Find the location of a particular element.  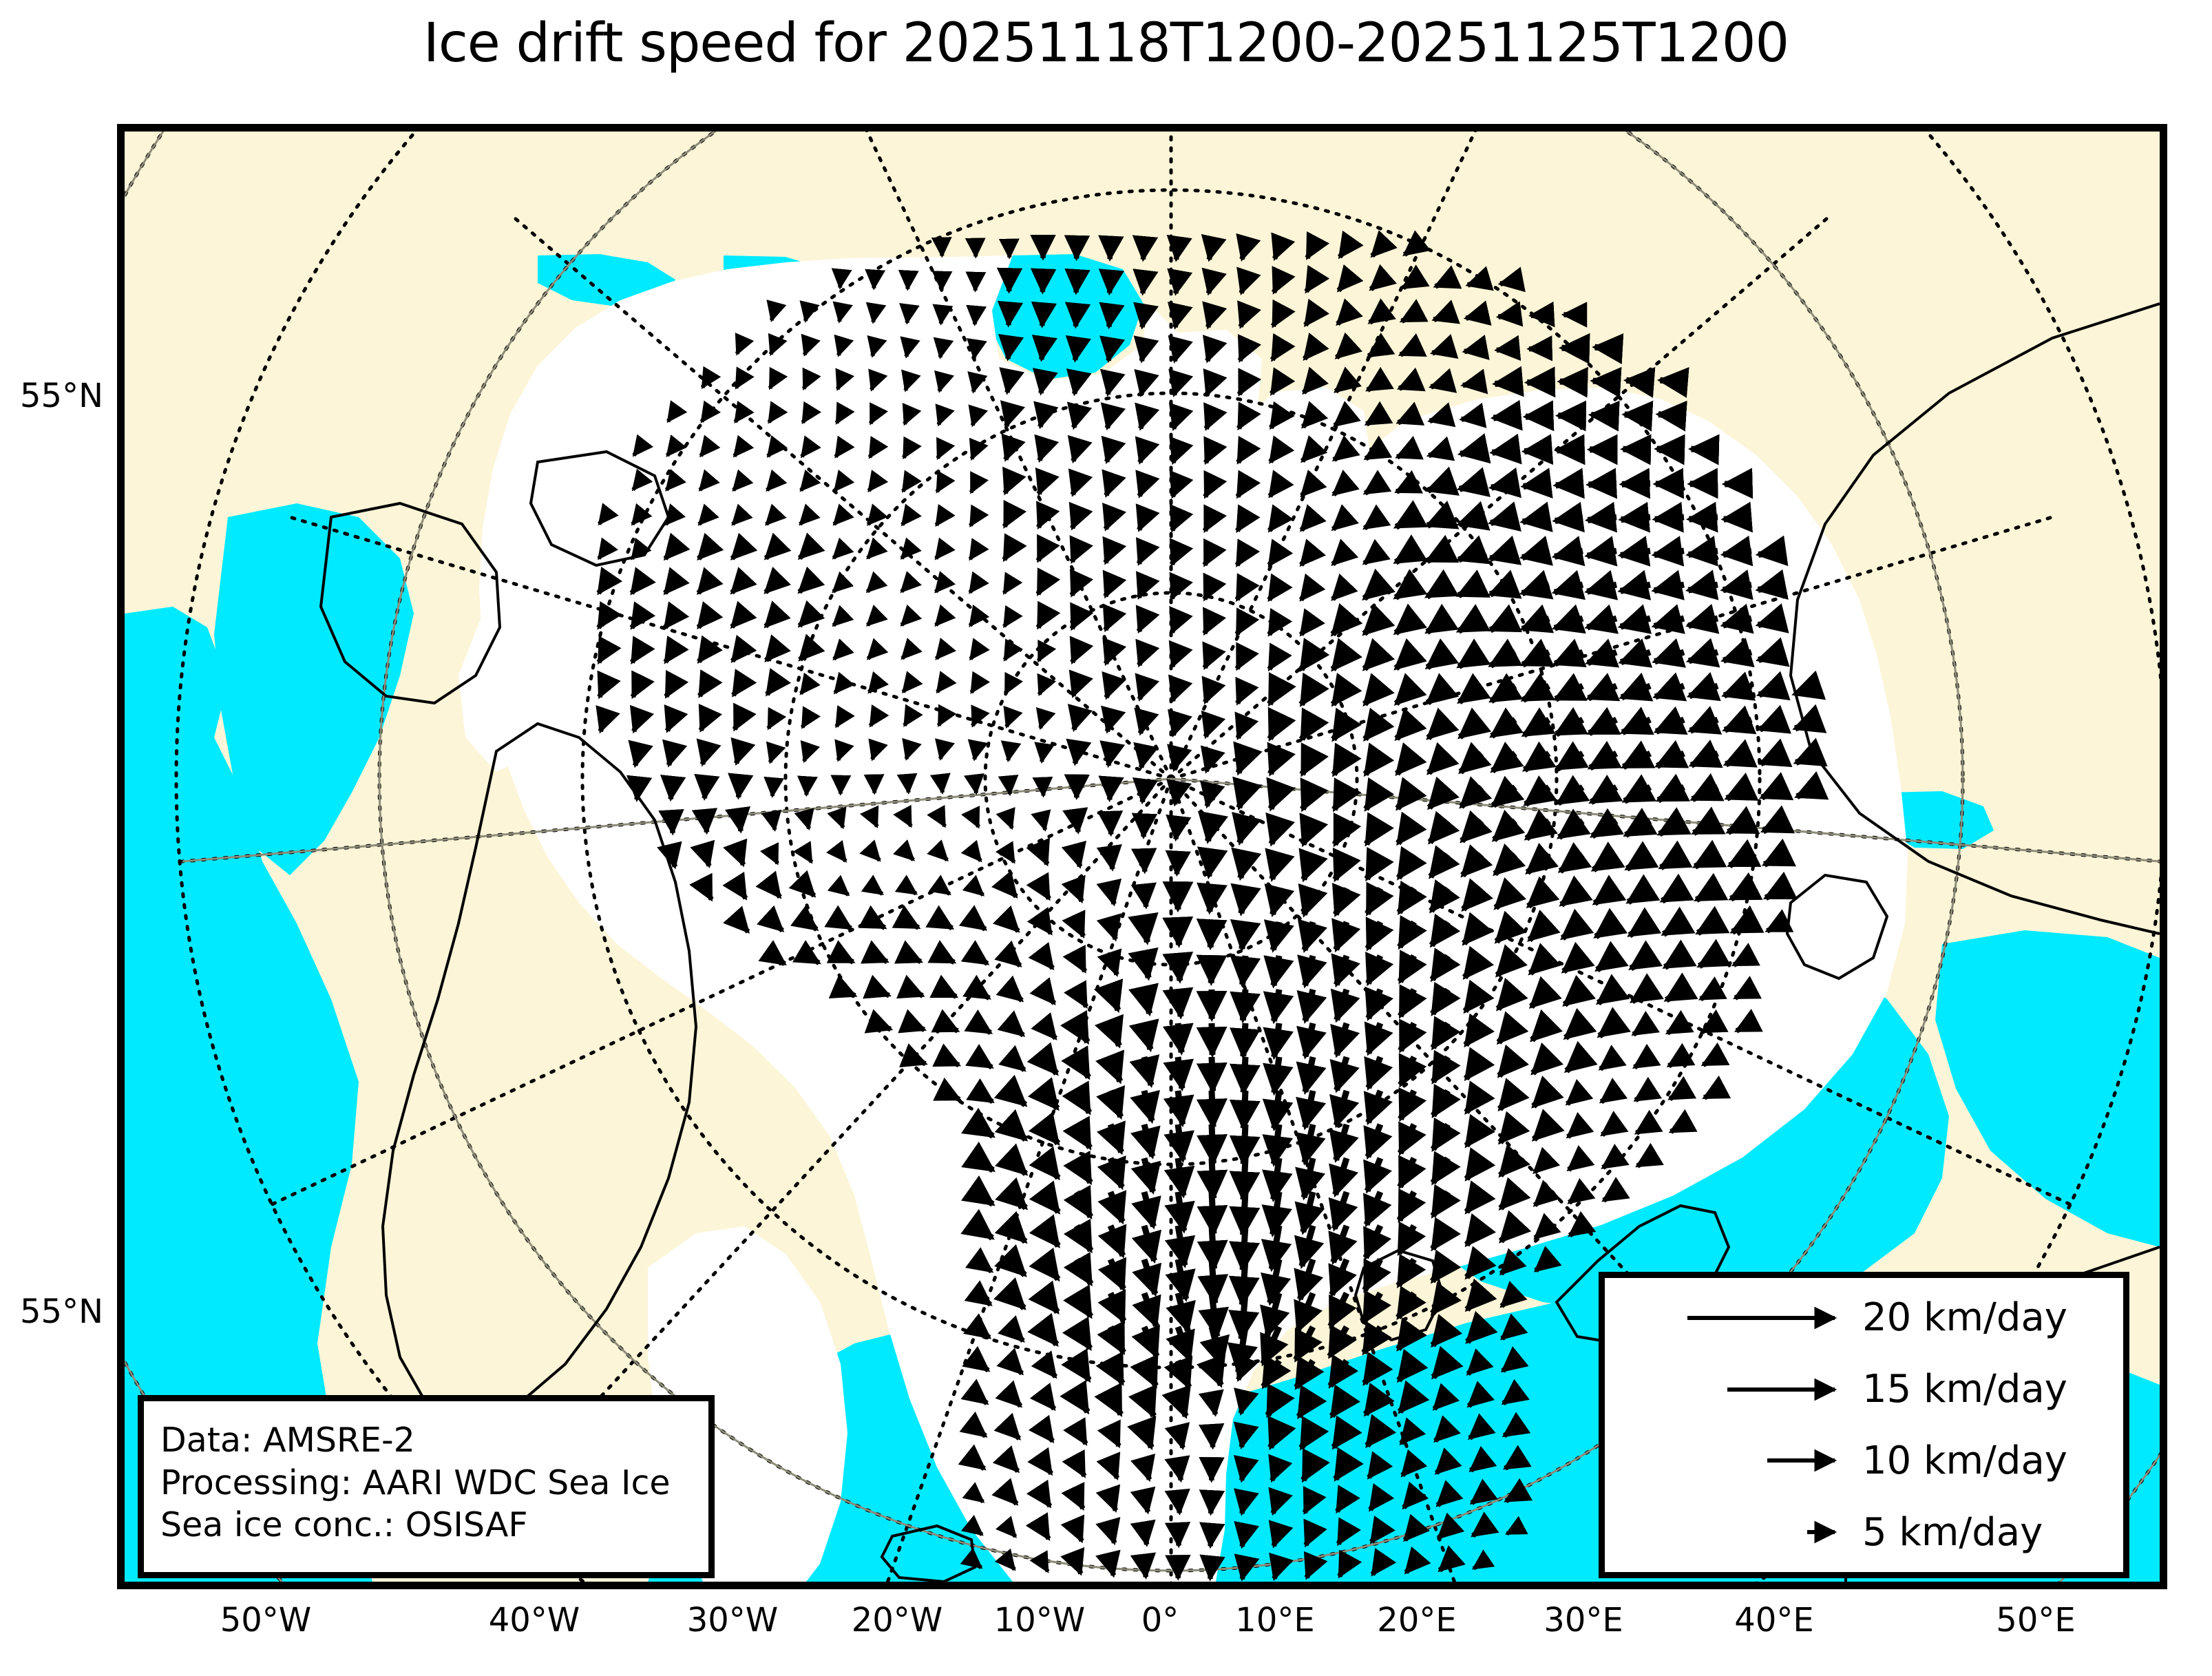

legend-row: 5 km/day is located at coordinates (1864, 1532).